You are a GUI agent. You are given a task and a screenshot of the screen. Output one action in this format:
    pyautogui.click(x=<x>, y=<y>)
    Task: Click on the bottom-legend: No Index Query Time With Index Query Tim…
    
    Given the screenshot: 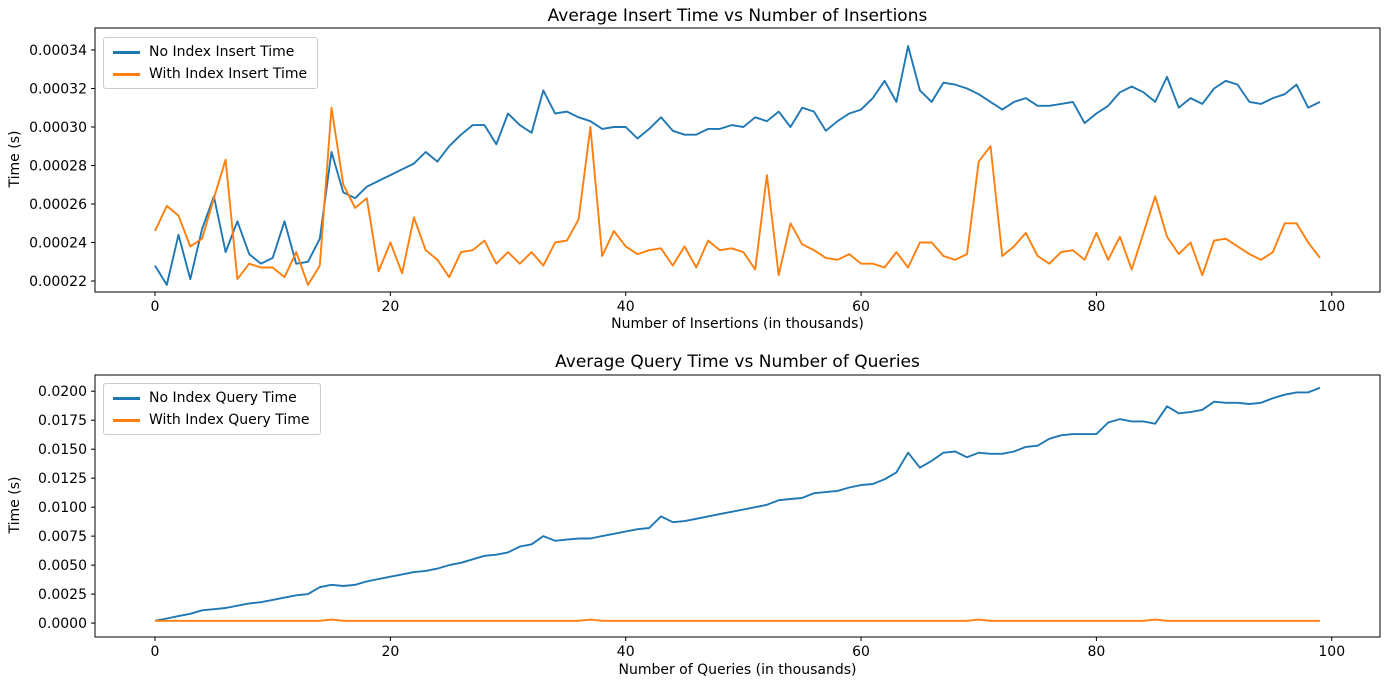 What is the action you would take?
    pyautogui.click(x=212, y=409)
    